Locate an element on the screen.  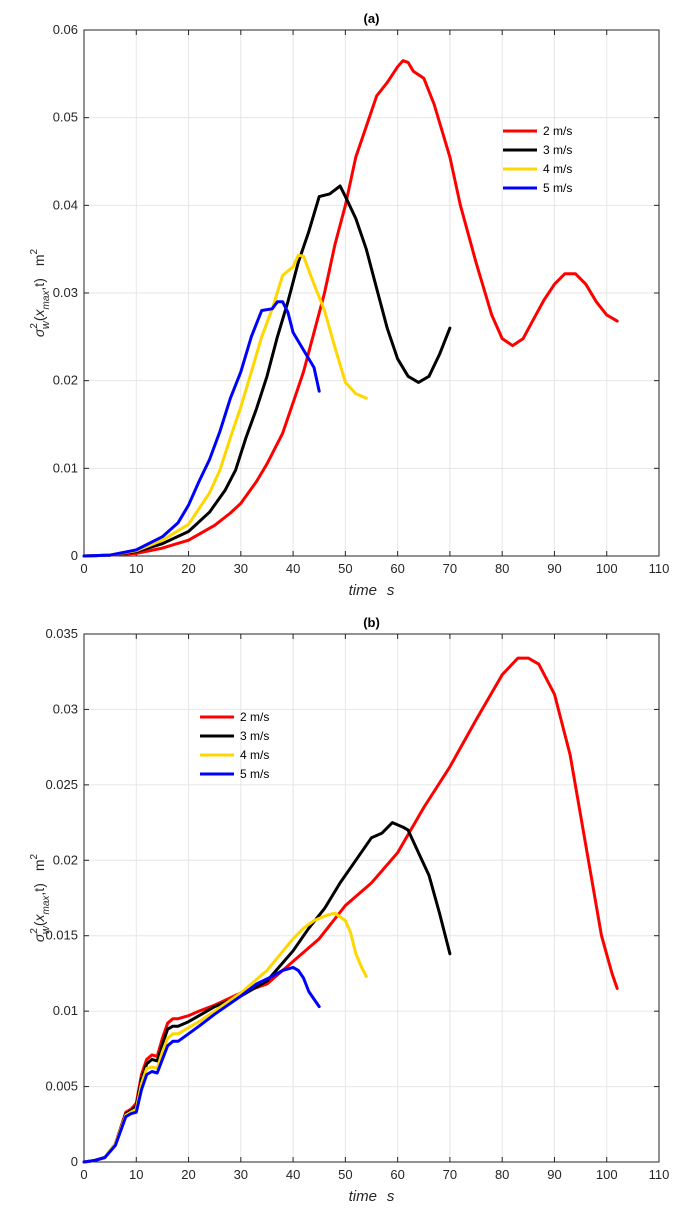
y-tick-label: 0.05 is located at coordinates (65, 117).